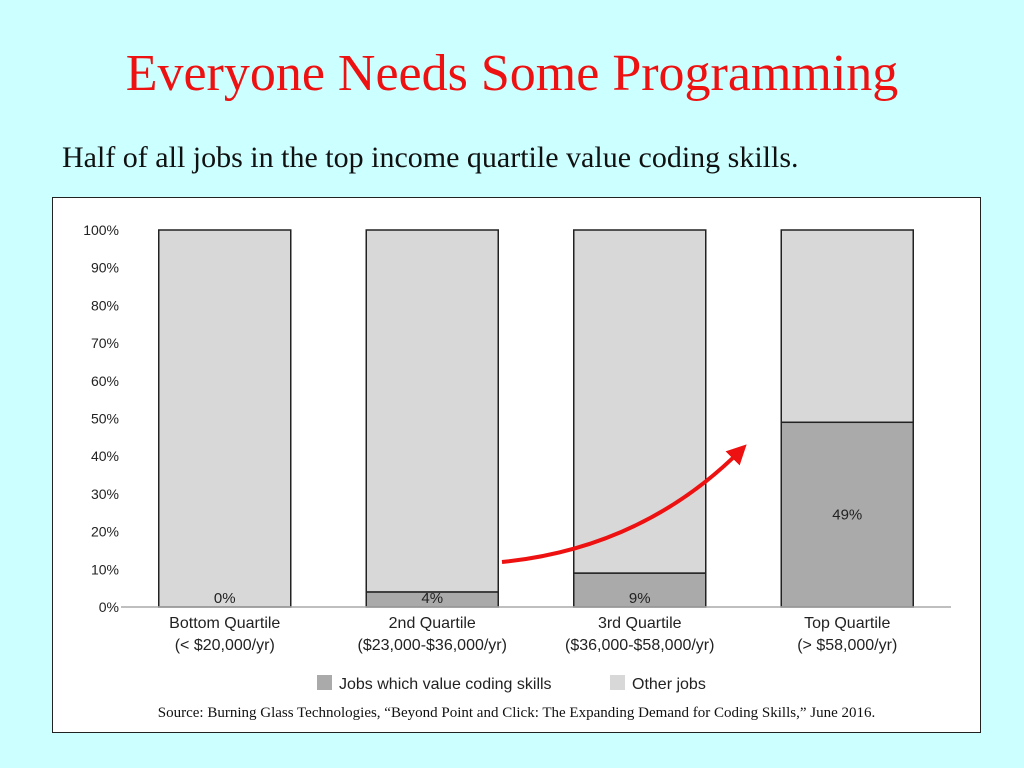 This screenshot has height=768, width=1024. I want to click on legend-label: Other jobs, so click(669, 684).